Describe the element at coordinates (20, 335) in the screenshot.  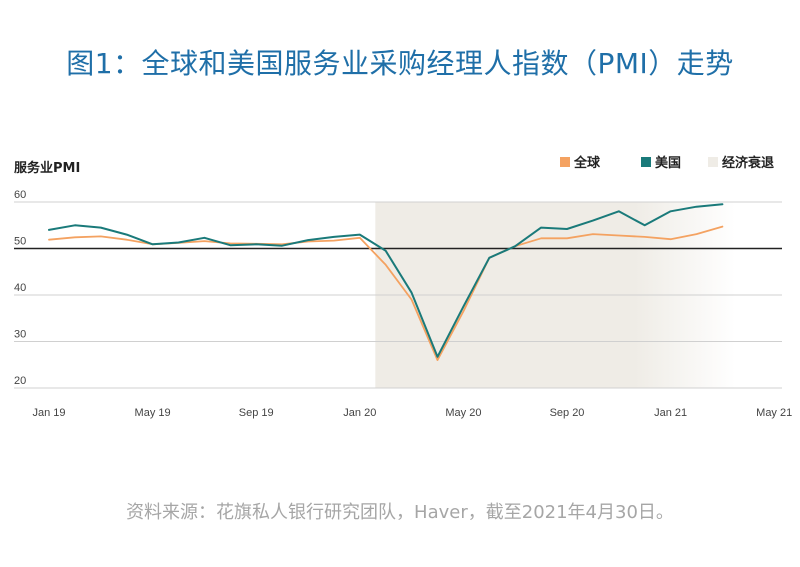
I see `y-tick-label: 30` at that location.